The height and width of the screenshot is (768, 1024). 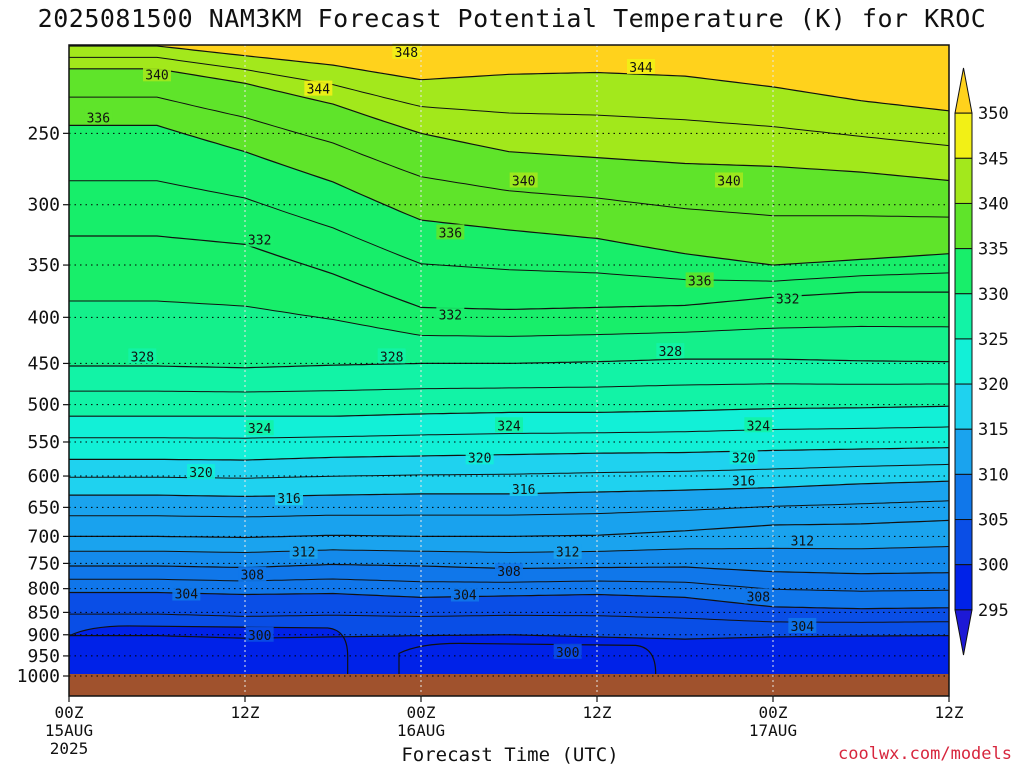 What do you see at coordinates (43, 612) in the screenshot?
I see `y-tick-label-850: 850` at bounding box center [43, 612].